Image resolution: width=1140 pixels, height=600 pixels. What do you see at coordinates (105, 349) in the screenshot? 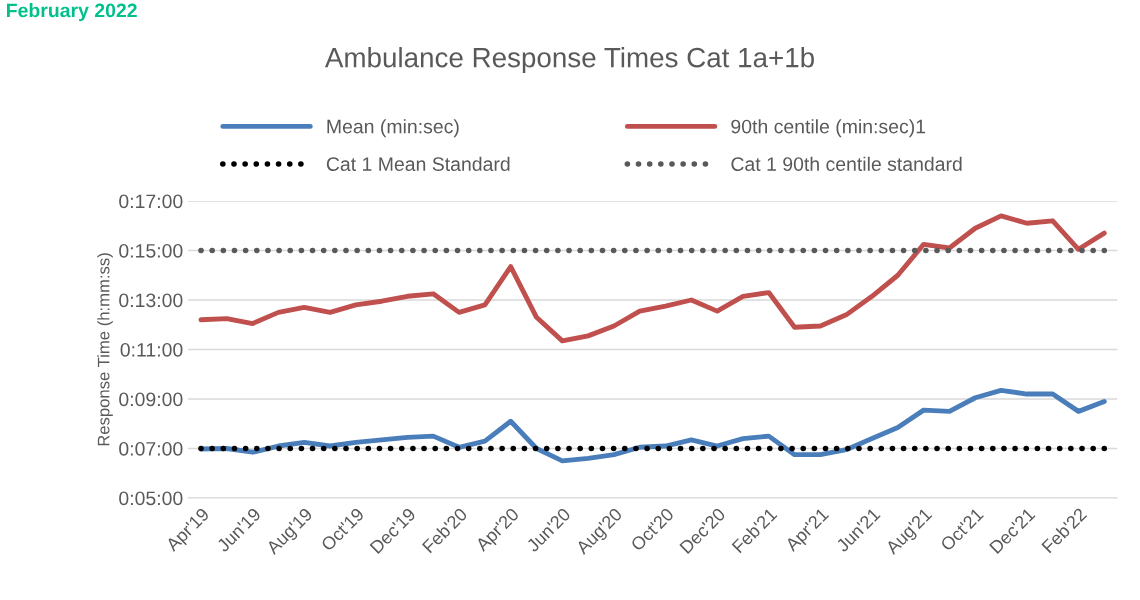
I see `y-axis-title: Response Time (h:mm:ss)` at bounding box center [105, 349].